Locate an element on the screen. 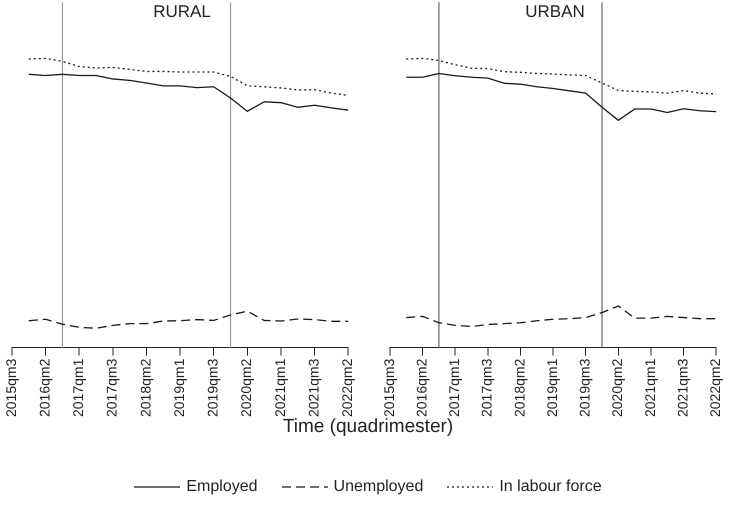 Image resolution: width=736 pixels, height=510 pixels. x-axis-title: Time (quadrimester) is located at coordinates (368, 427).